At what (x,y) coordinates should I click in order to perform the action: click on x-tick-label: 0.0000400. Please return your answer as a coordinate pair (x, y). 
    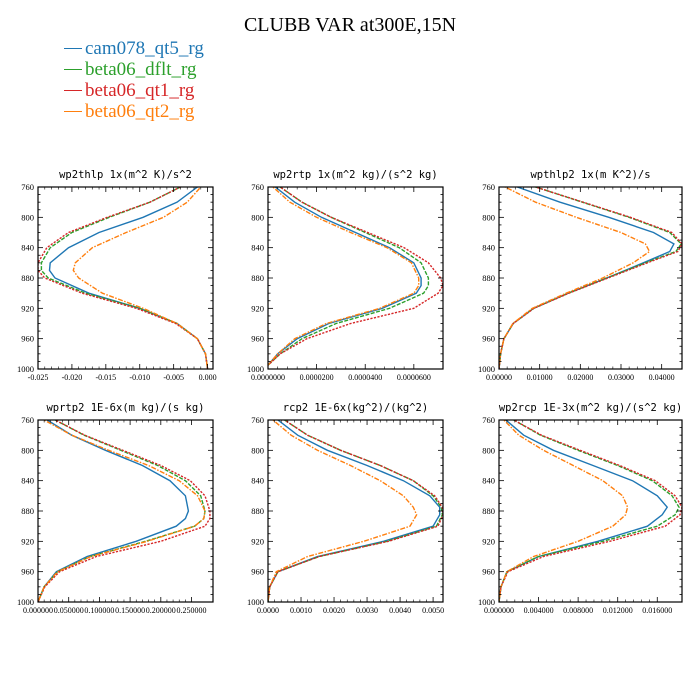
    Looking at the image, I should click on (365, 377).